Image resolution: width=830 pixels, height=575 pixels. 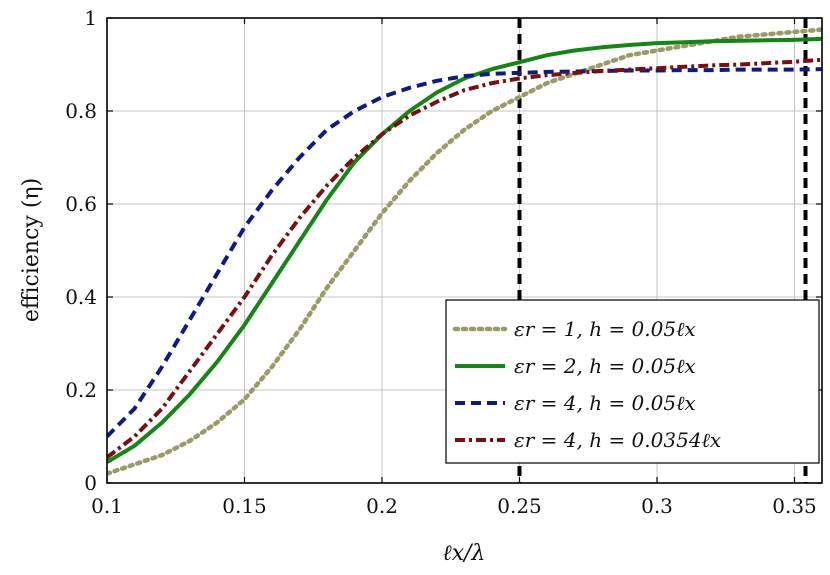 I want to click on x-tick-label-1: 0.15, so click(x=244, y=506).